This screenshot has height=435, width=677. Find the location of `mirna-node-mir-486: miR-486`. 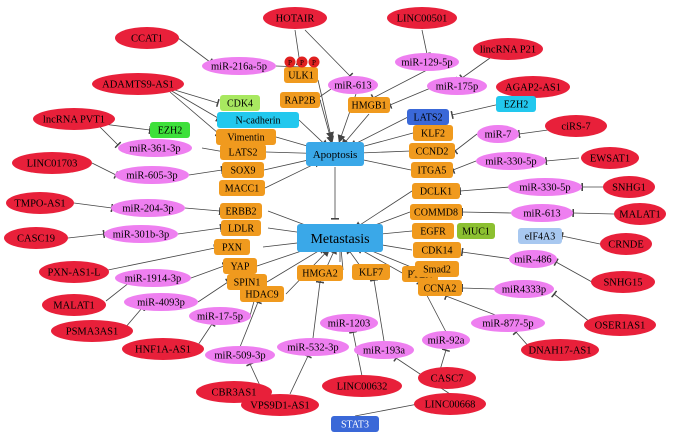

mirna-node-mir-486: miR-486 is located at coordinates (533, 259).